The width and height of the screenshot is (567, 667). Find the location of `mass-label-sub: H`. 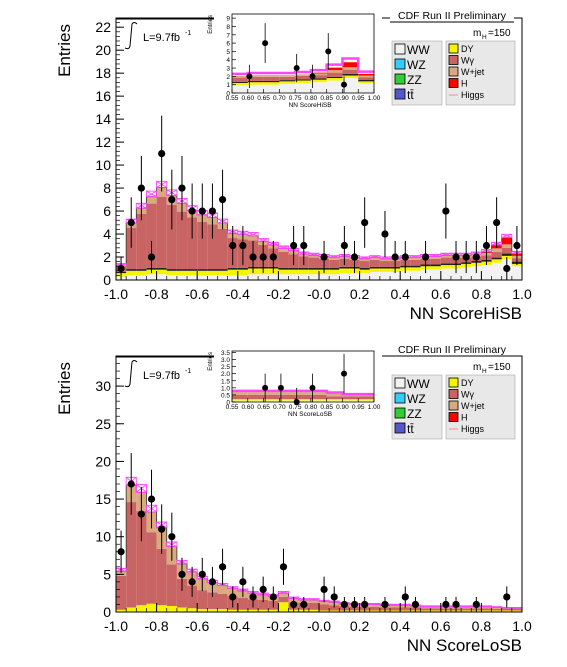

mass-label-sub: H is located at coordinates (484, 371).